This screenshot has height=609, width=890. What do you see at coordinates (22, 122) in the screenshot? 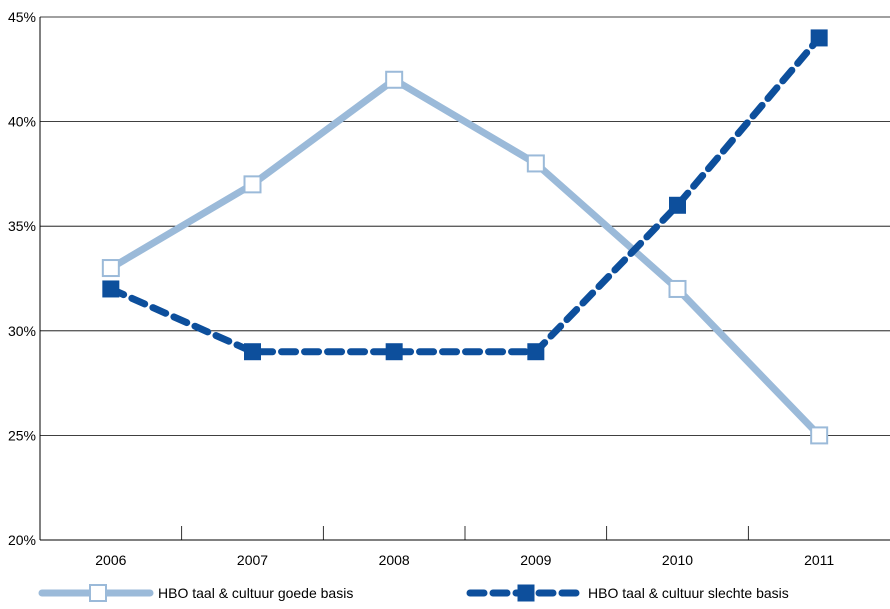
I see `y-tick-label: 40%` at bounding box center [22, 122].